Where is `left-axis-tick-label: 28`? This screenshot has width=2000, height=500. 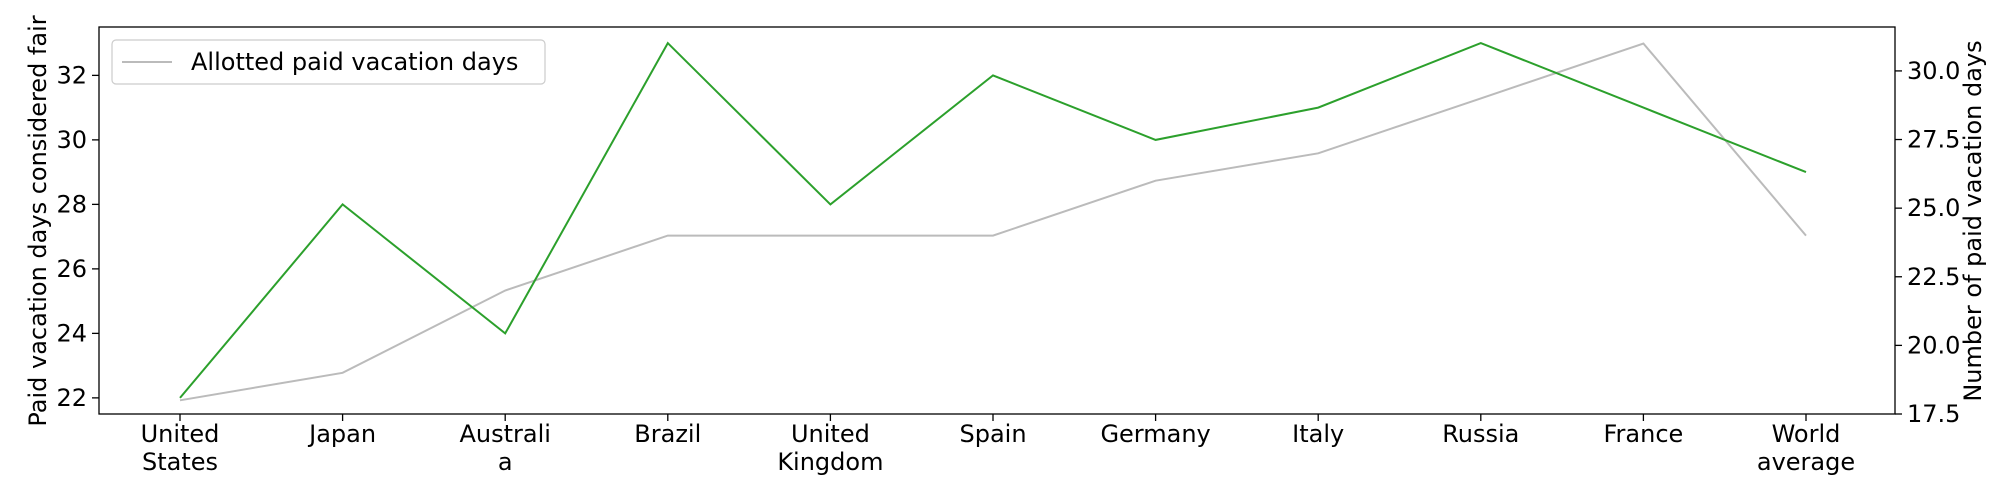
left-axis-tick-label: 28 is located at coordinates (71, 204).